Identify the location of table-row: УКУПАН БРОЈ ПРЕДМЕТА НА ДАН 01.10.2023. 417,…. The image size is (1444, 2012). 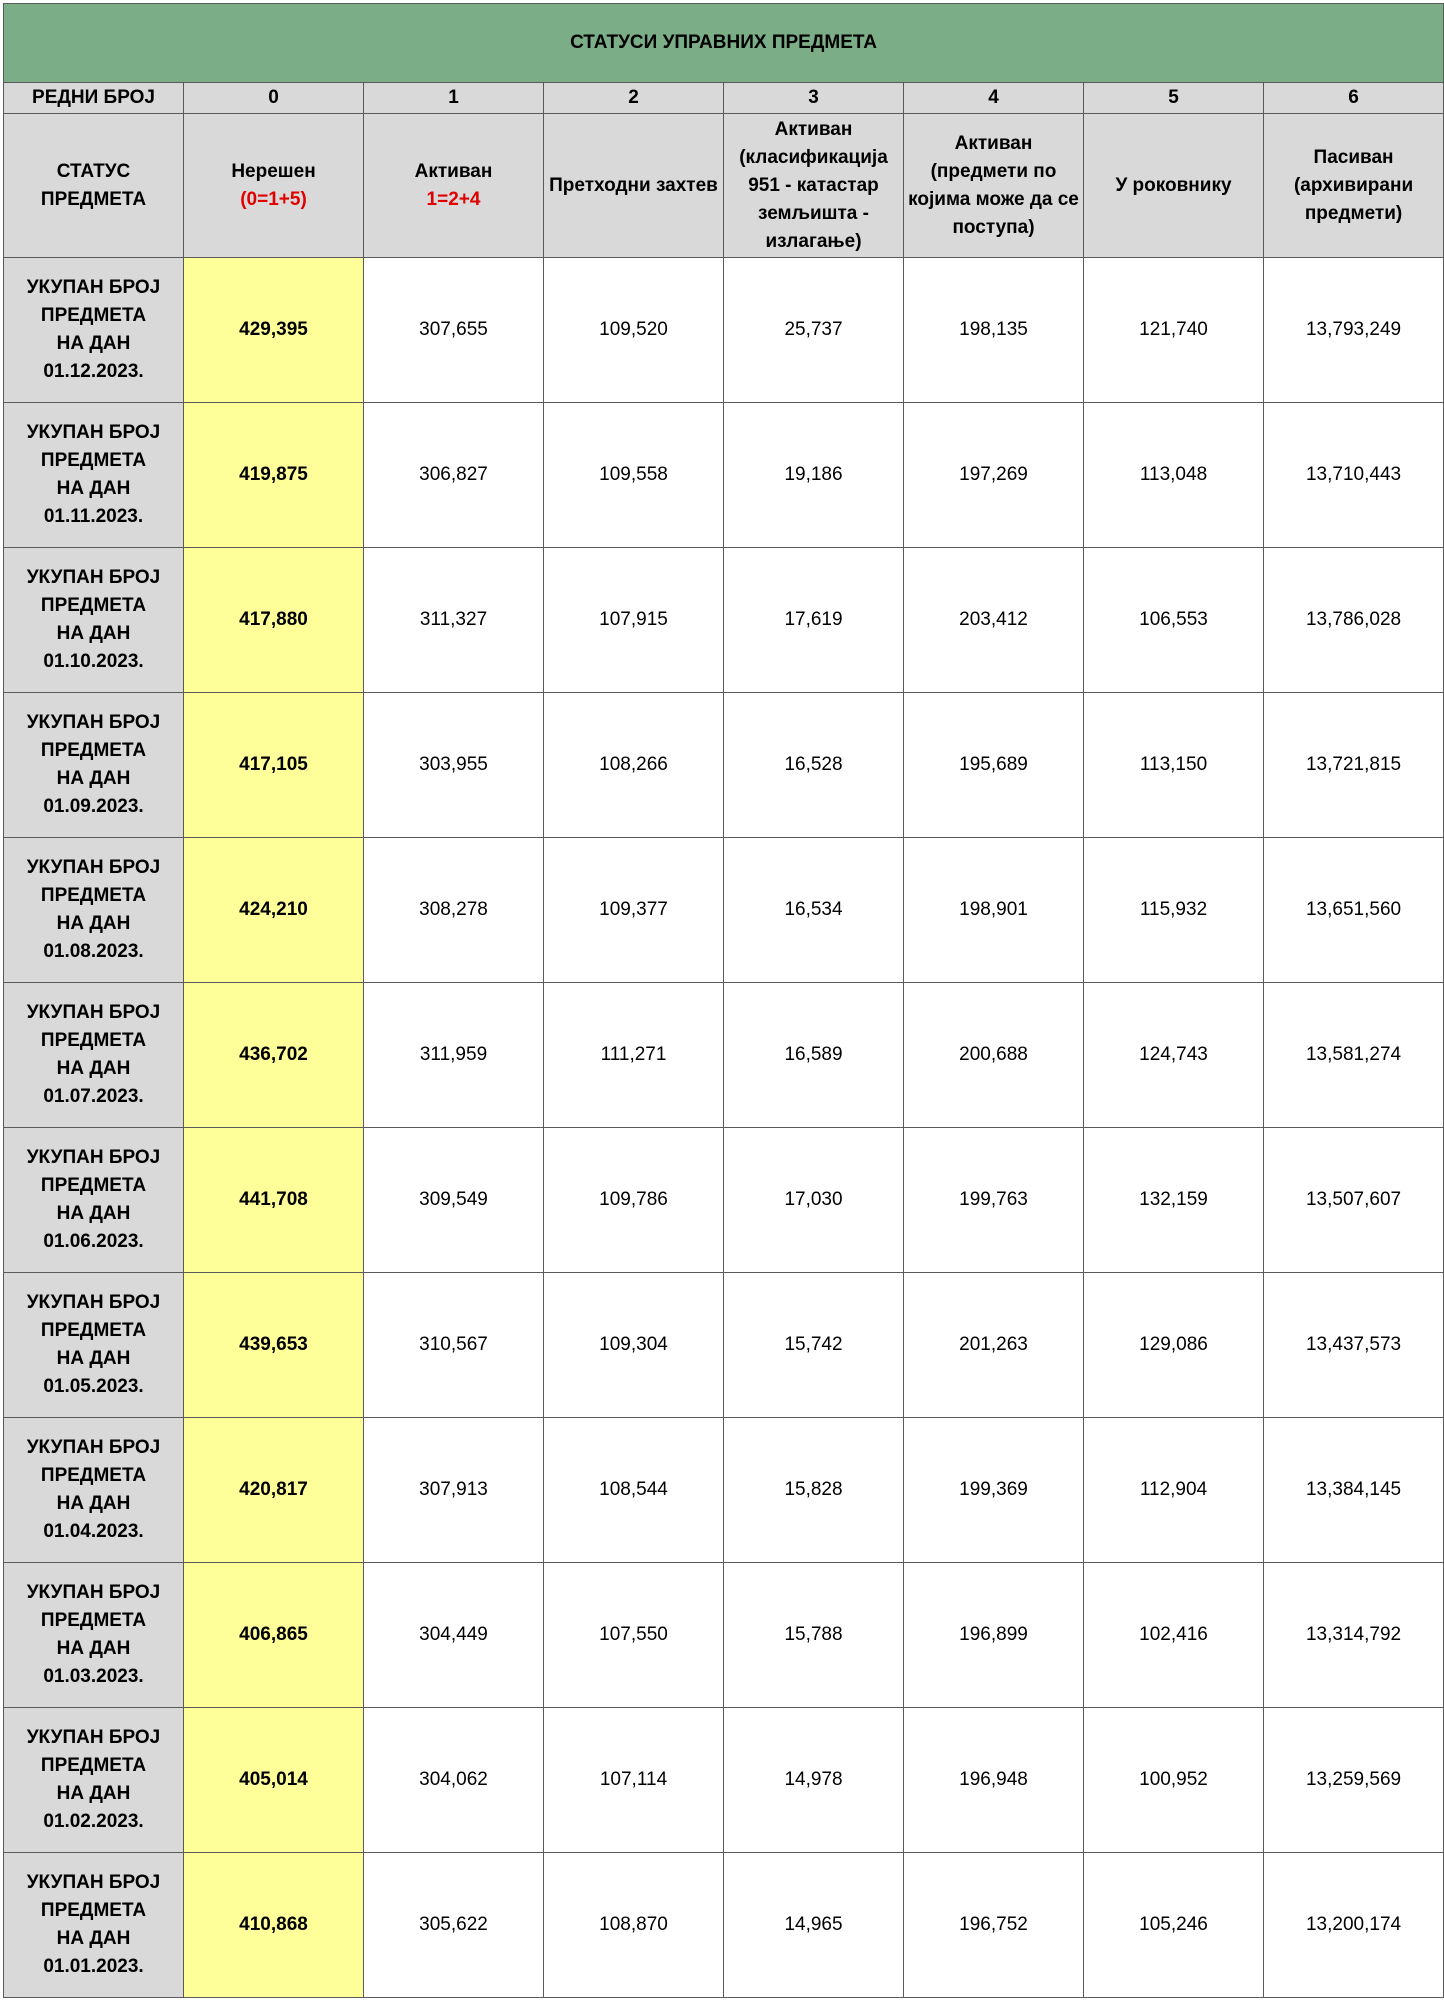
(723, 620).